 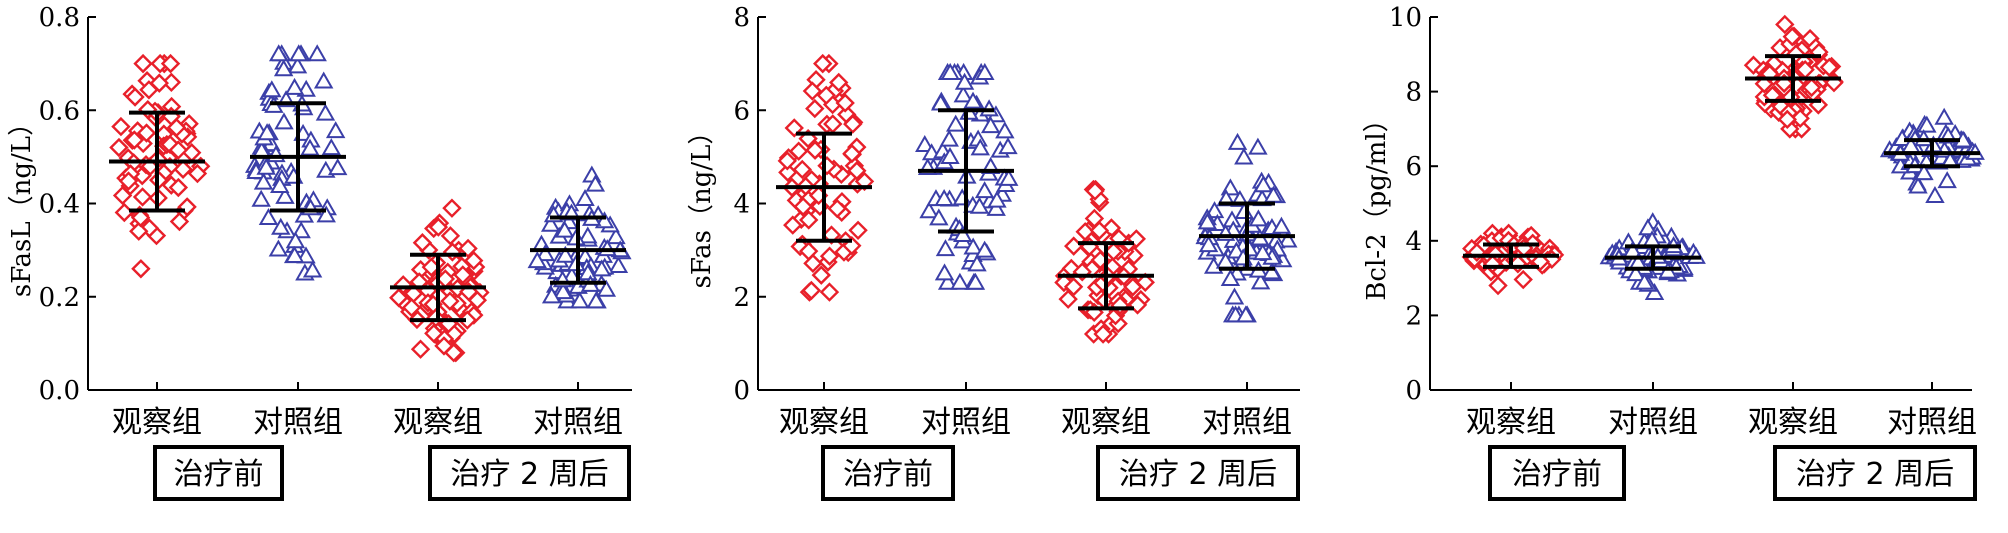 What do you see at coordinates (1932, 422) in the screenshot?
I see `category-label: 对照组` at bounding box center [1932, 422].